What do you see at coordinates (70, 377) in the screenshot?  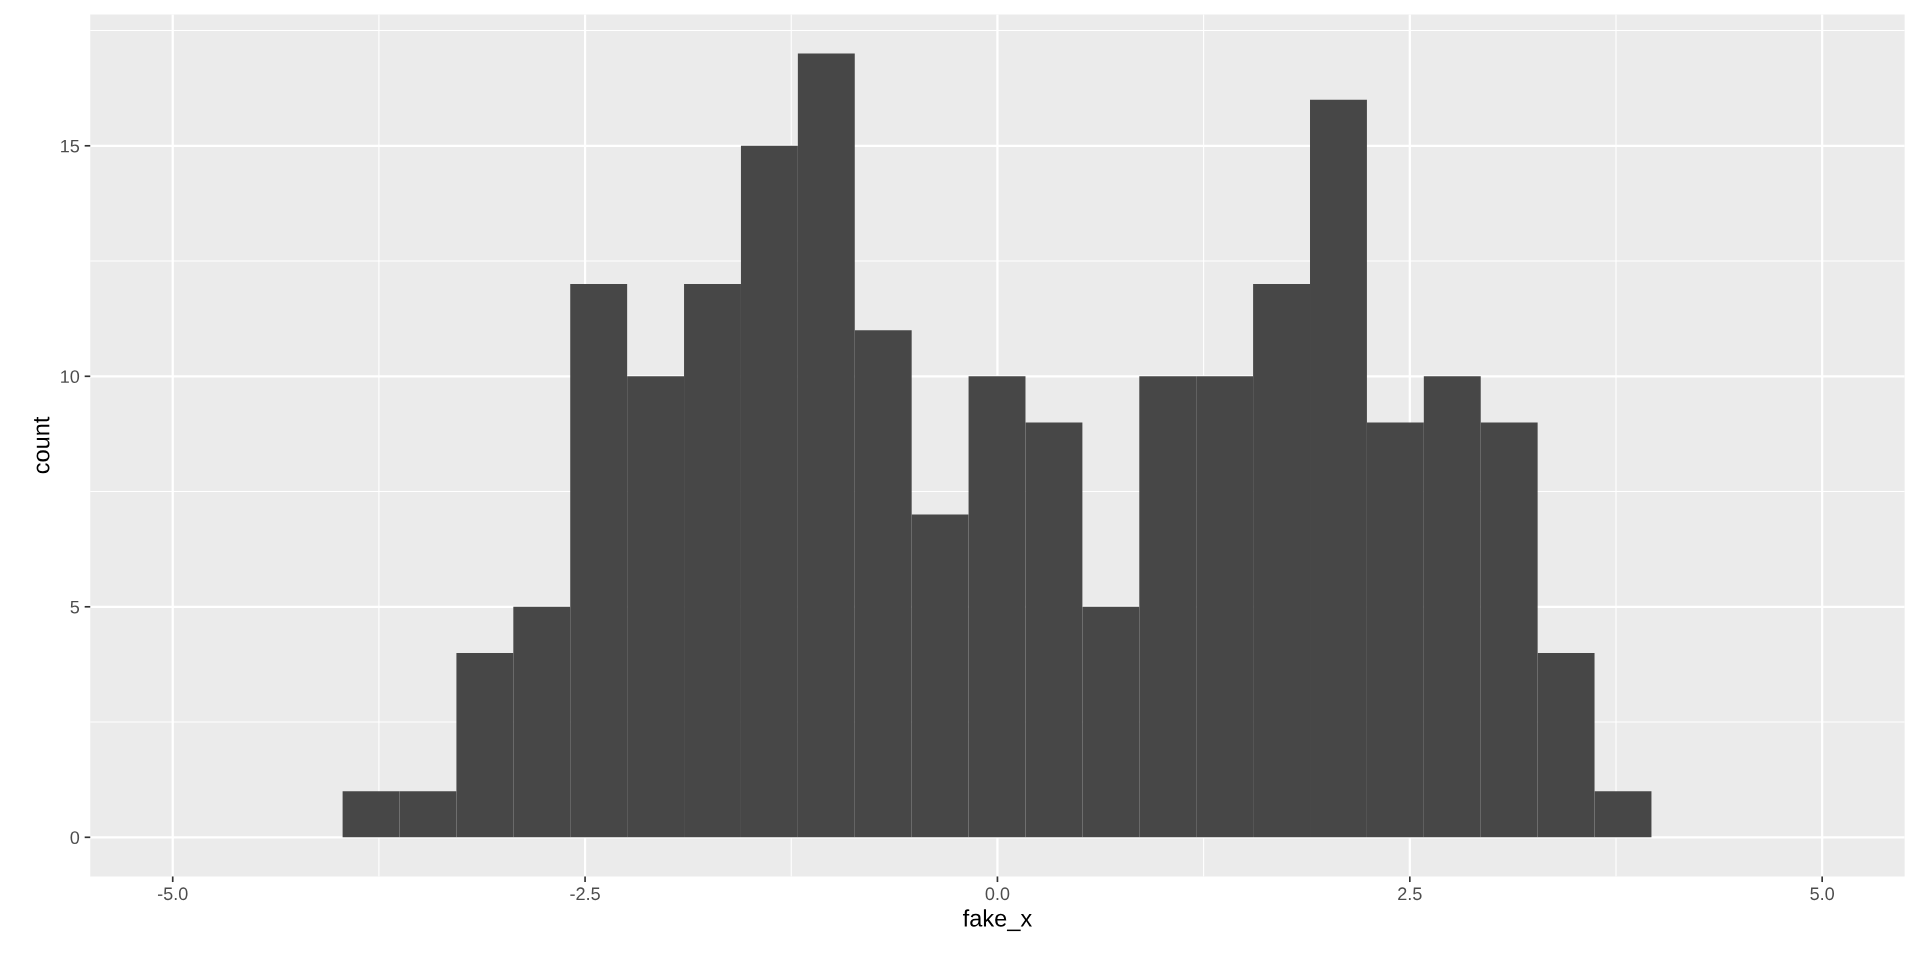 I see `y-tick-label: 10` at bounding box center [70, 377].